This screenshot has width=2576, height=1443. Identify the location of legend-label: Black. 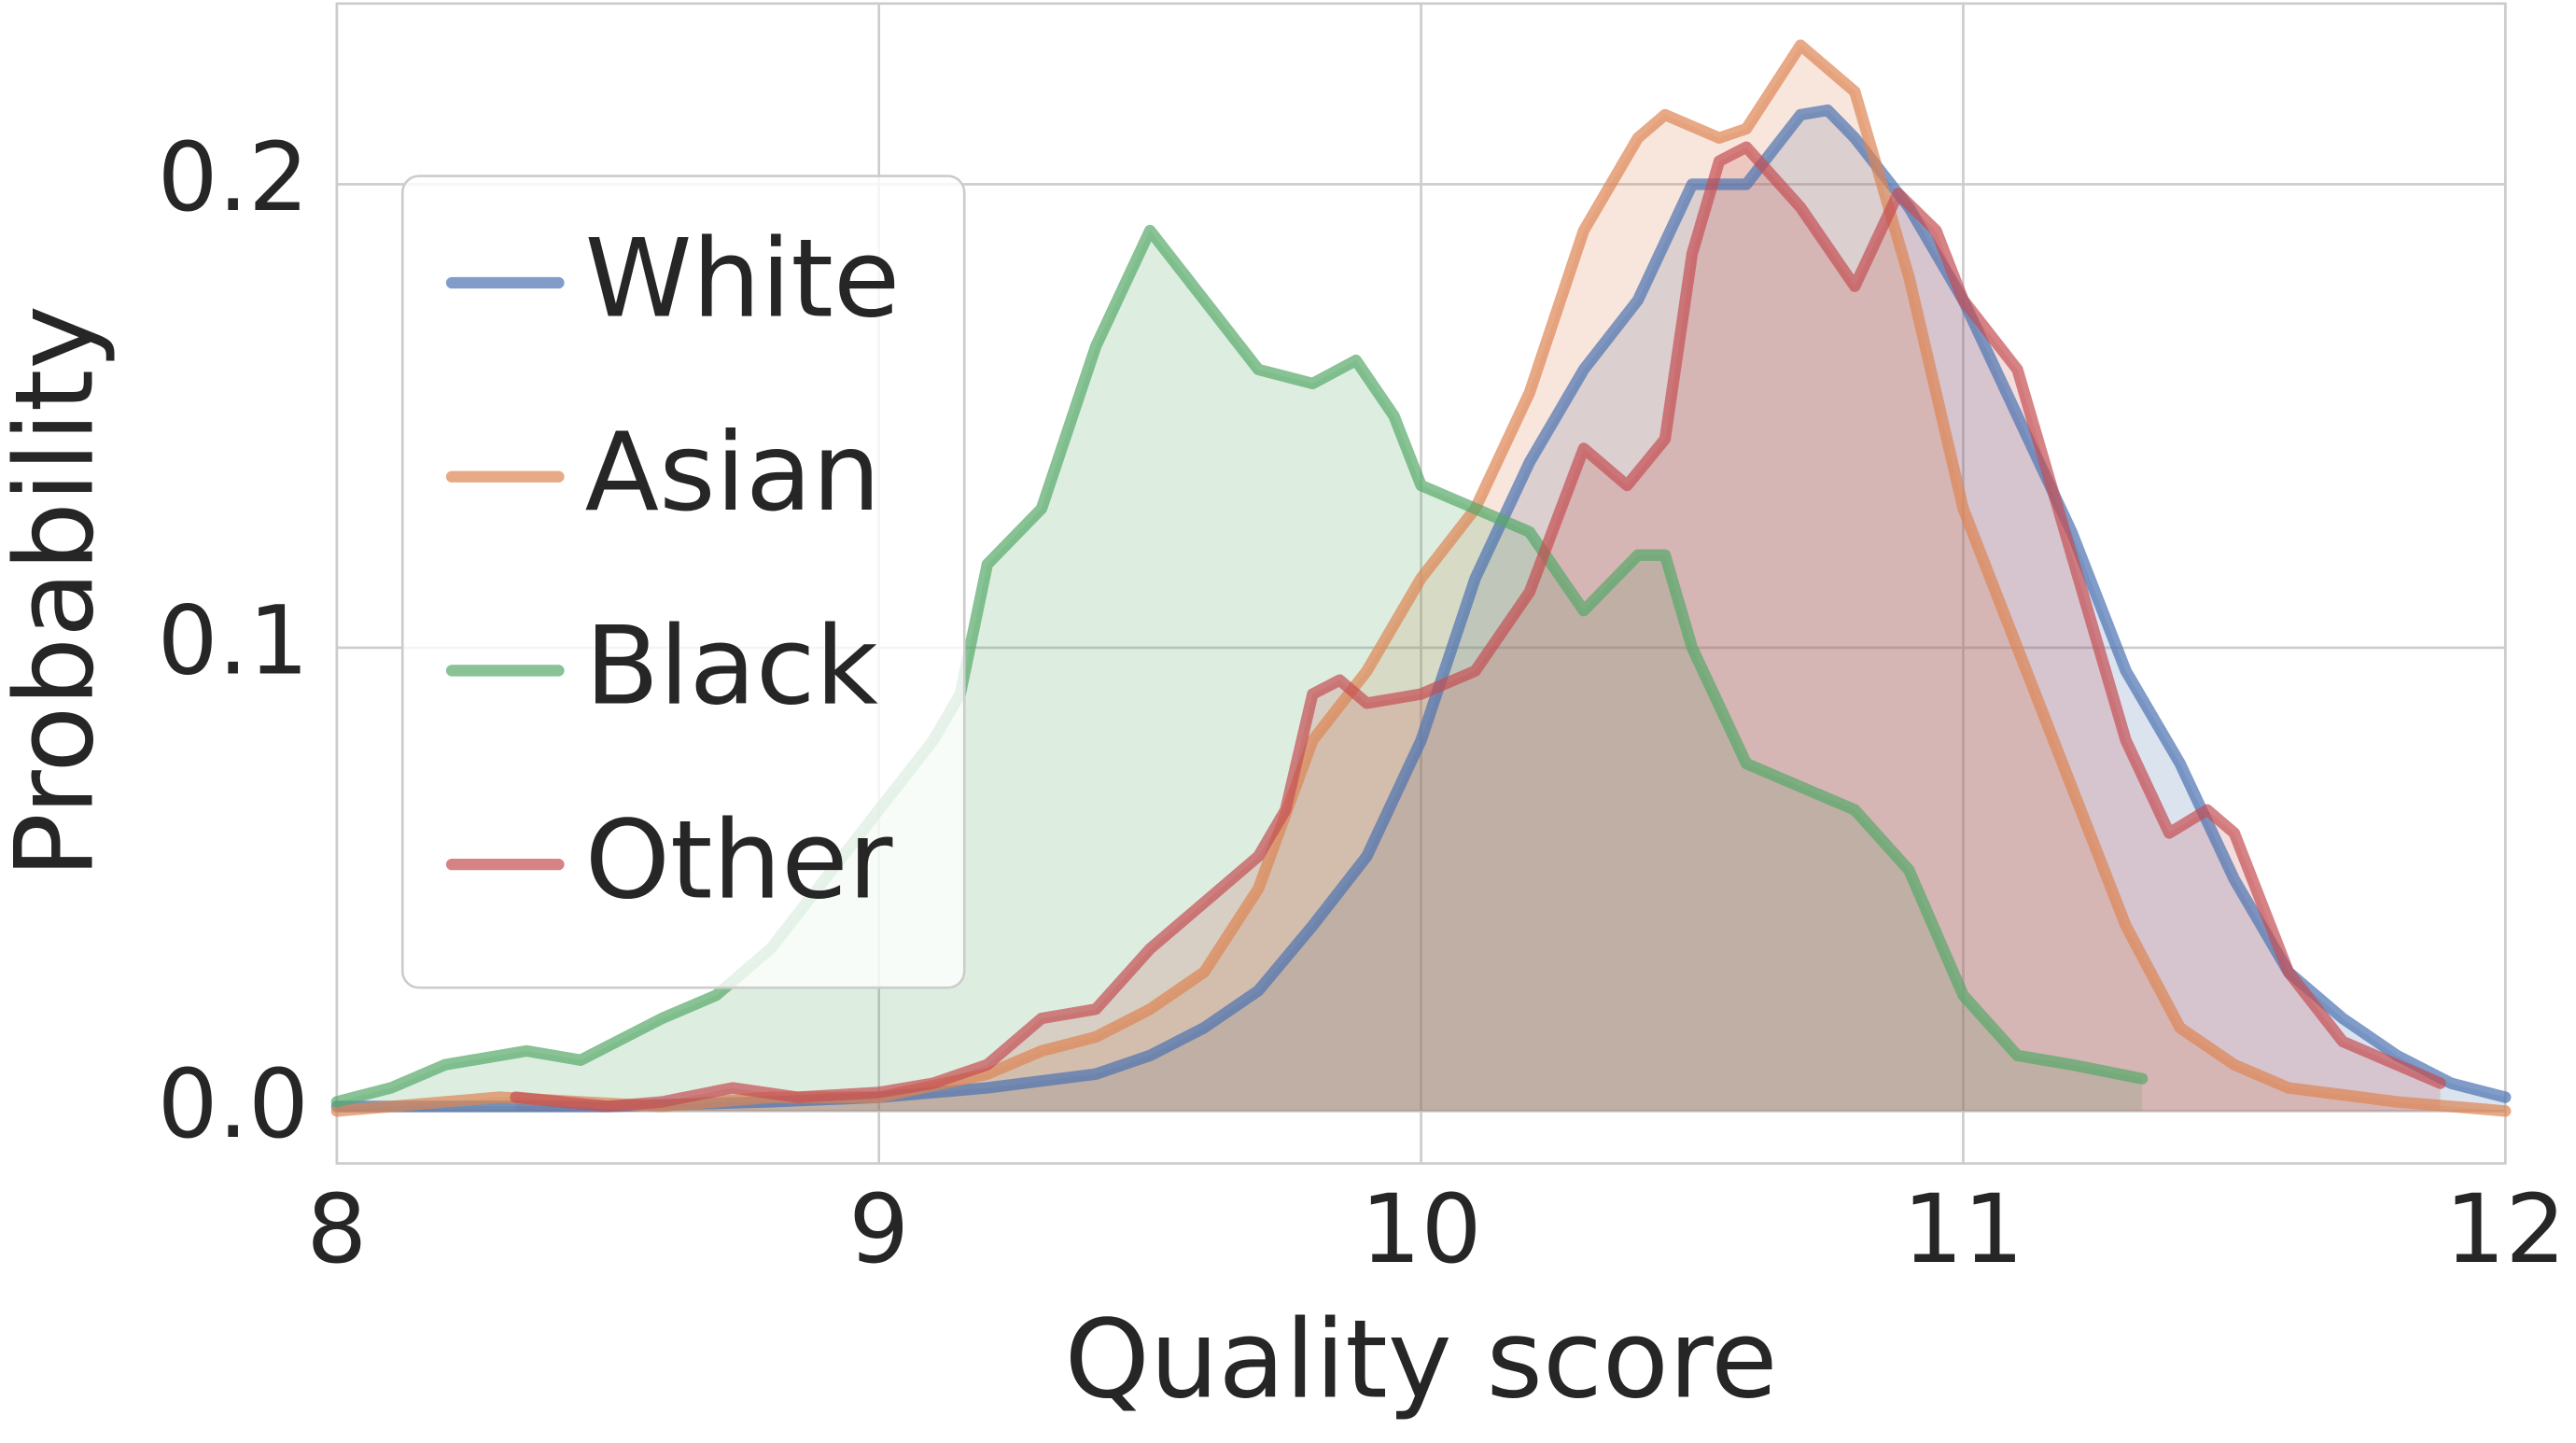
(731, 667).